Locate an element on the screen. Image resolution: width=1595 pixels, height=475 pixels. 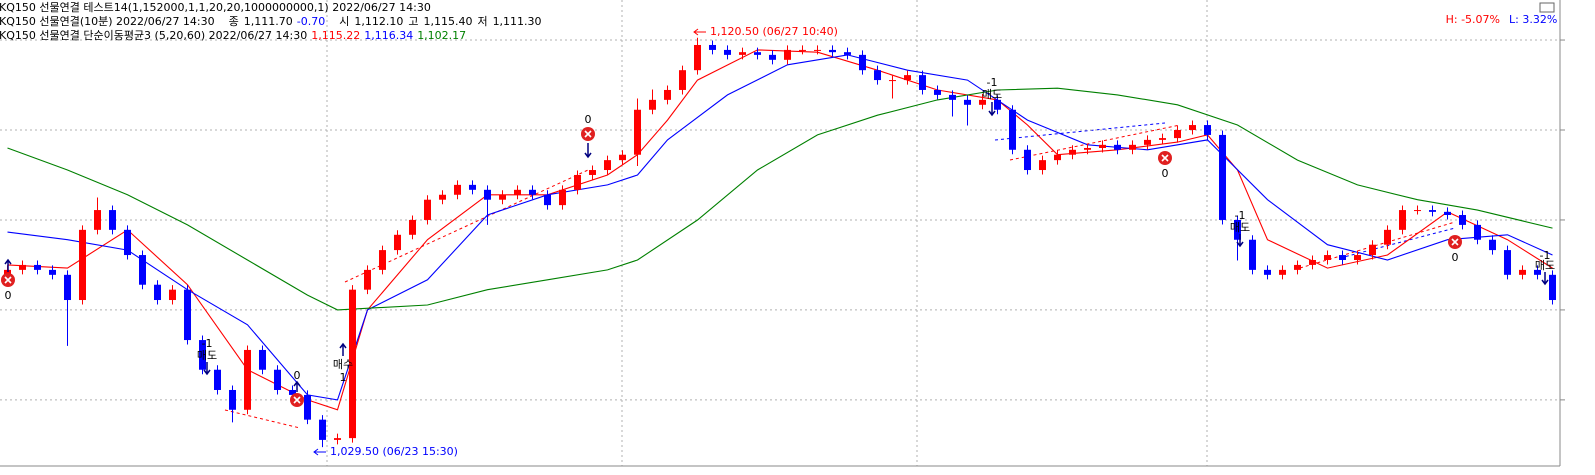
header-text: 종 is located at coordinates (234, 21).